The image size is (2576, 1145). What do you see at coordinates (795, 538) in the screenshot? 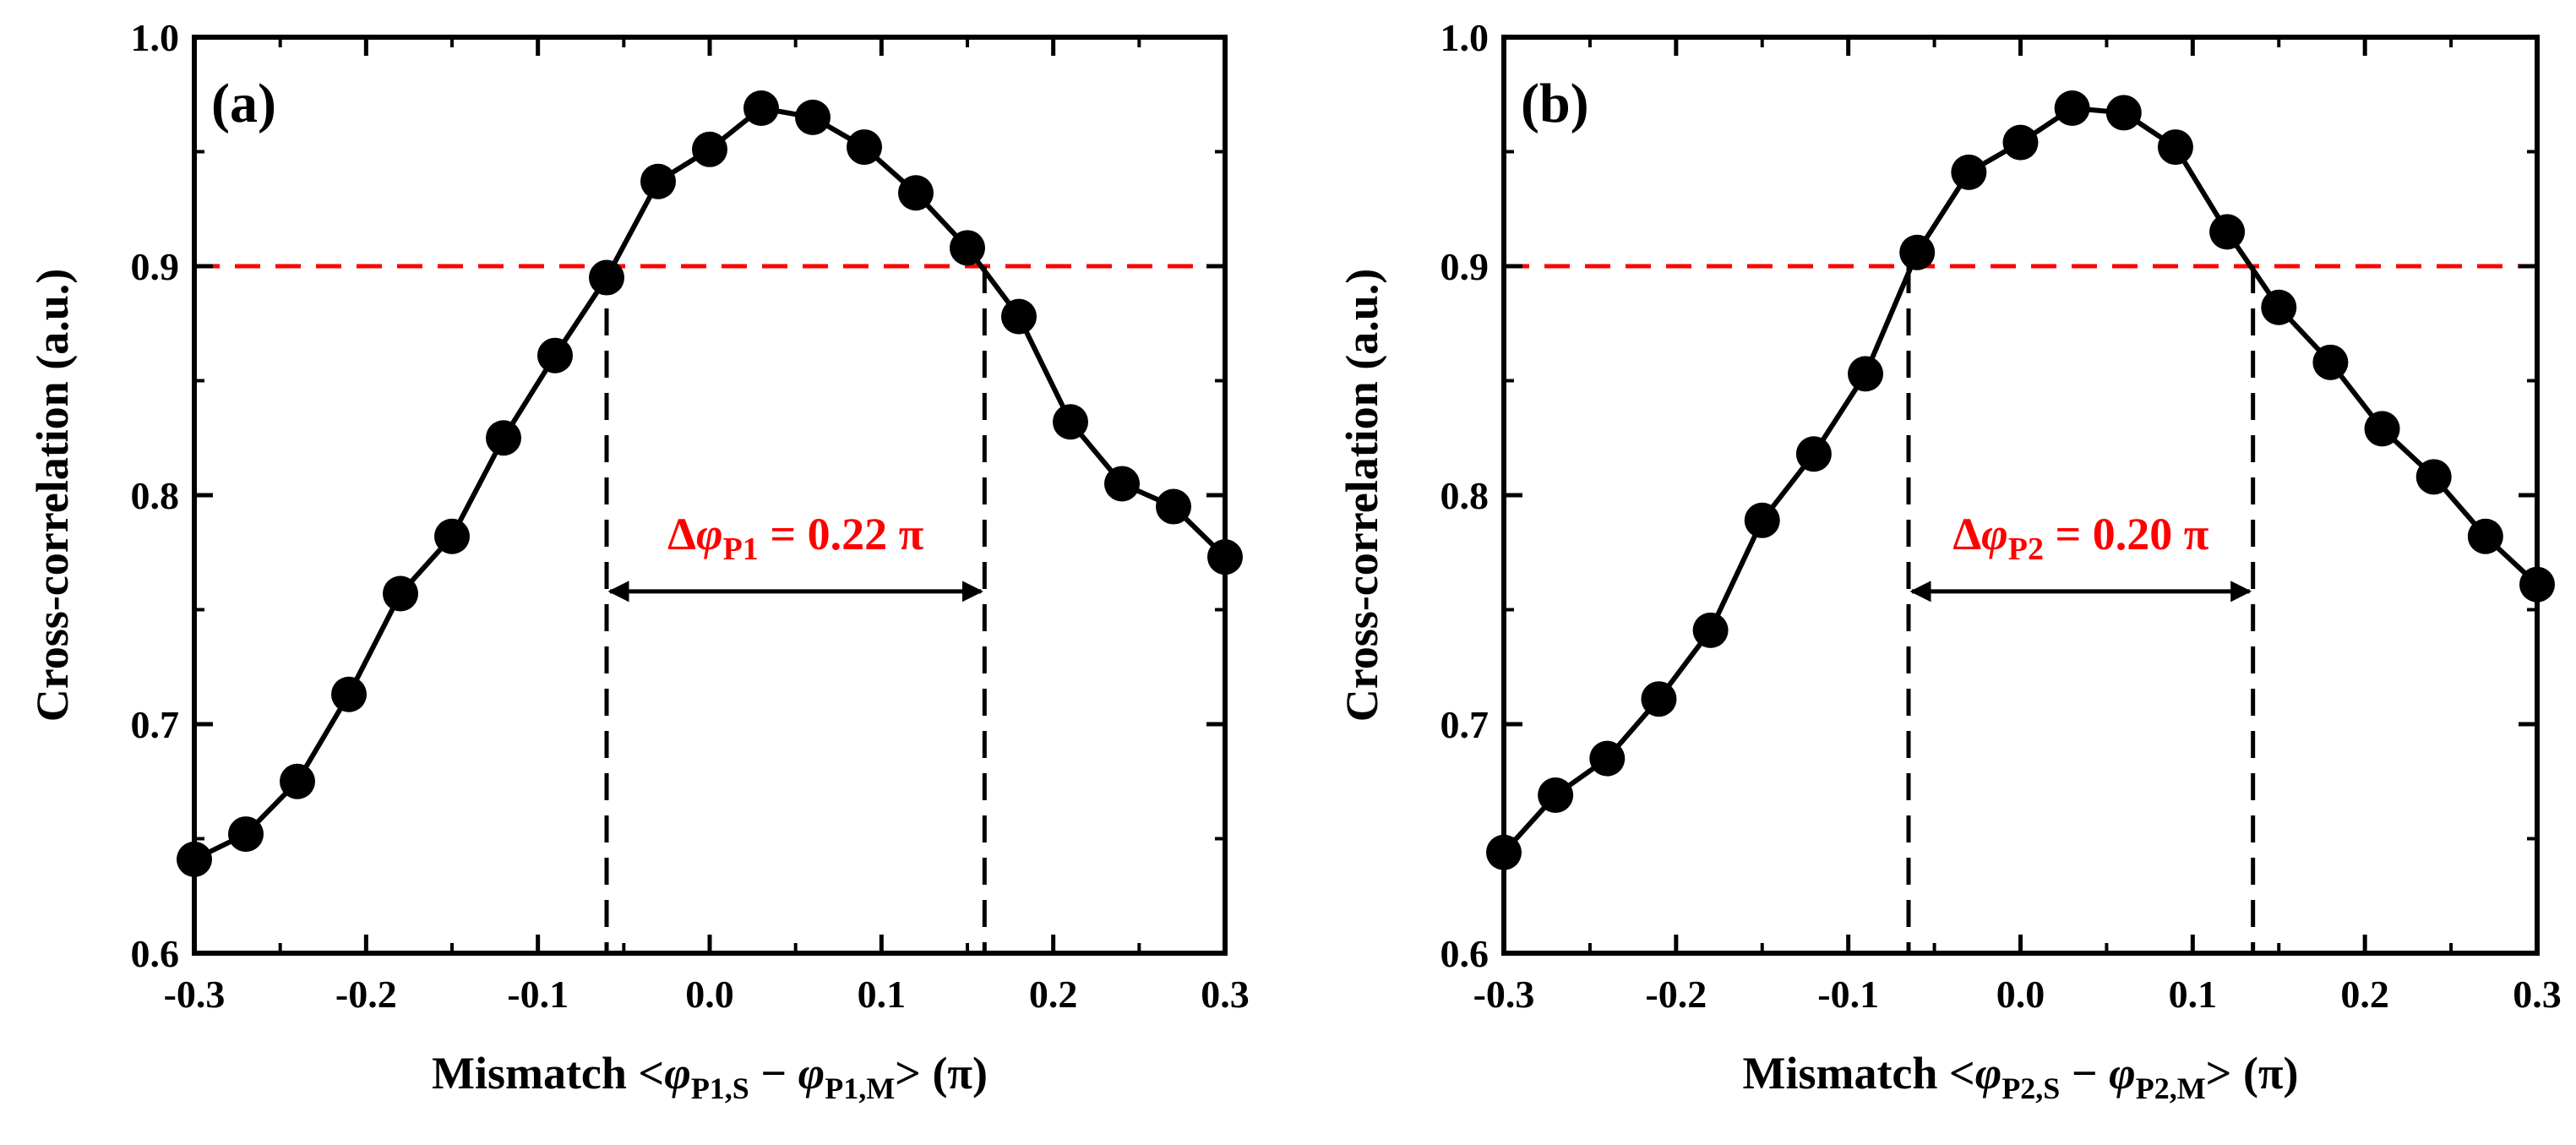
I see `width-annotation: ΔφP1 = 0.22 π` at bounding box center [795, 538].